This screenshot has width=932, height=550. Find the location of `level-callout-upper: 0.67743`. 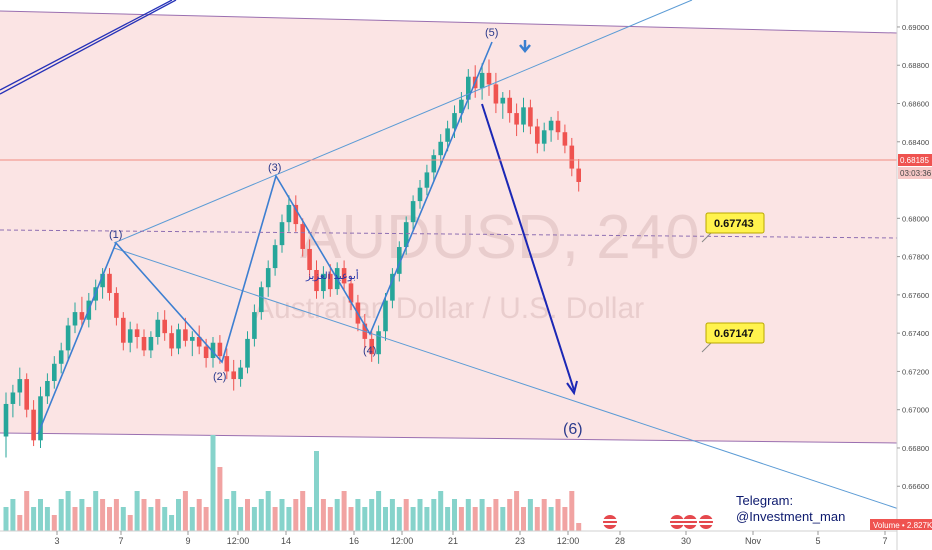

level-callout-upper: 0.67743 is located at coordinates (733, 227).